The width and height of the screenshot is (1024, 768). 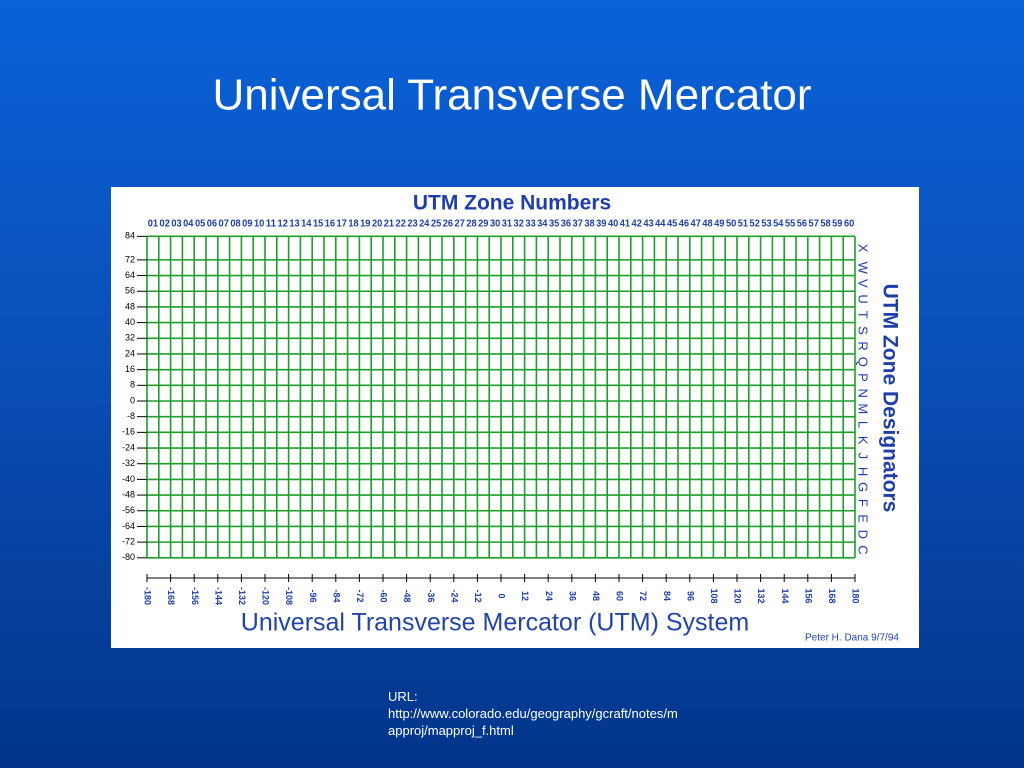 I want to click on zone-number: 08, so click(x=235, y=224).